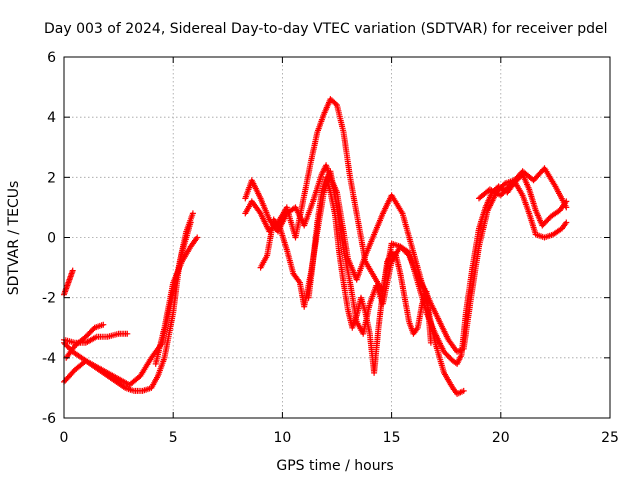  Describe the element at coordinates (334, 466) in the screenshot. I see `x-axis-label: GPS time / hours` at that location.